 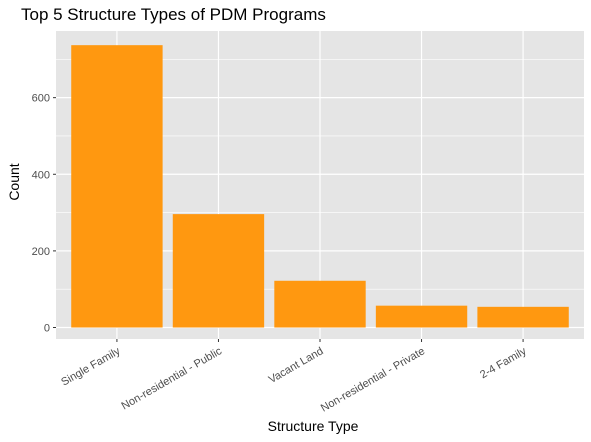 I want to click on x-tick-label: 2-4 Family, so click(x=503, y=363).